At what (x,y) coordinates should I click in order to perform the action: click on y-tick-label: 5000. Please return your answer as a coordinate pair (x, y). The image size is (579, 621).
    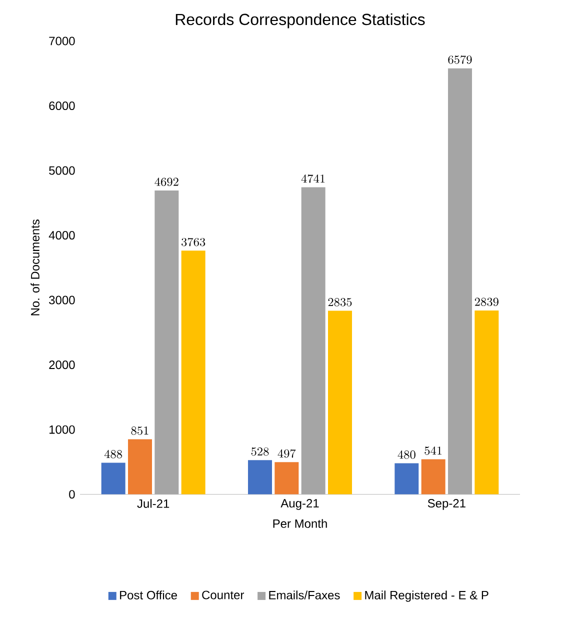
    Looking at the image, I should click on (62, 170).